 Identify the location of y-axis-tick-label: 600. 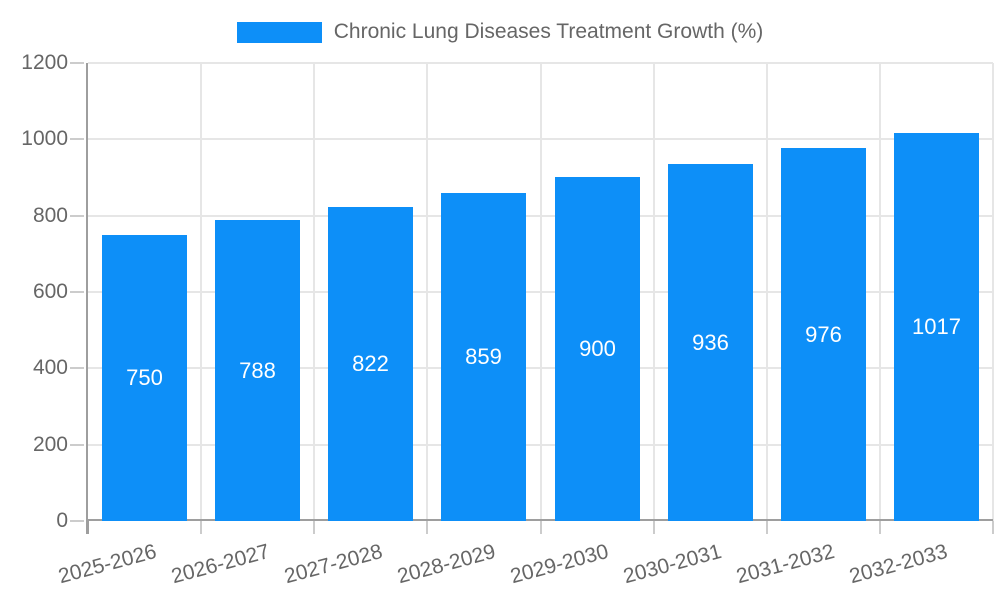
(50, 291).